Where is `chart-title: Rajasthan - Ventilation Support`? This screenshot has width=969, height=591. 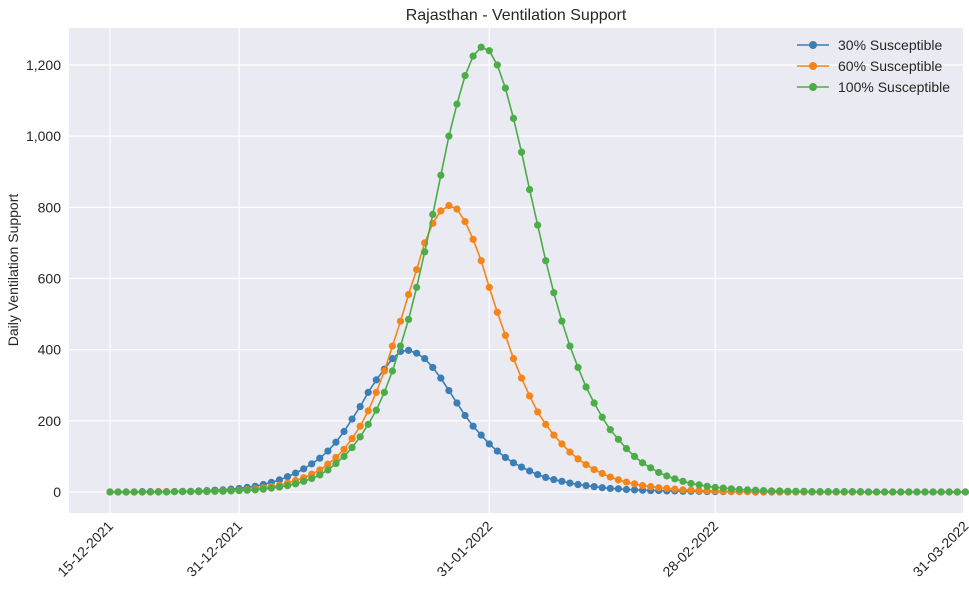 chart-title: Rajasthan - Ventilation Support is located at coordinates (516, 15).